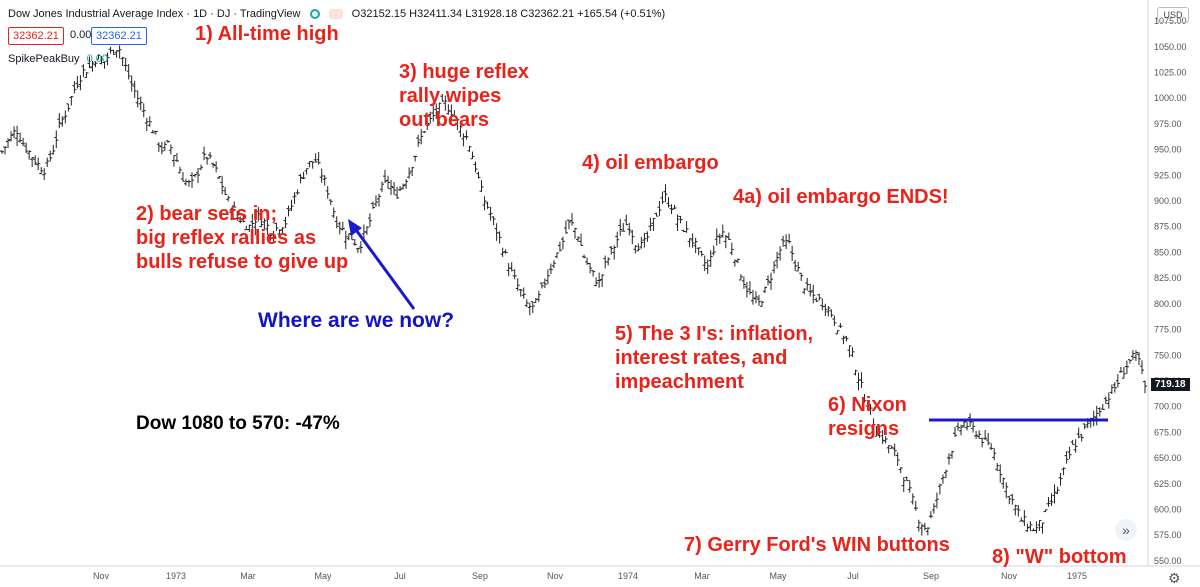  I want to click on y-tick-label: 1000.00, so click(1170, 98).